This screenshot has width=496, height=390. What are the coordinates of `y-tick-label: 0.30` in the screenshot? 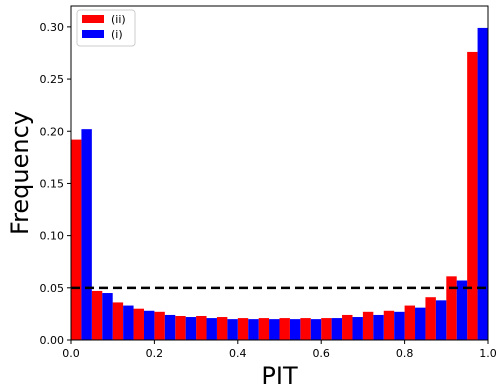 It's located at (52, 27).